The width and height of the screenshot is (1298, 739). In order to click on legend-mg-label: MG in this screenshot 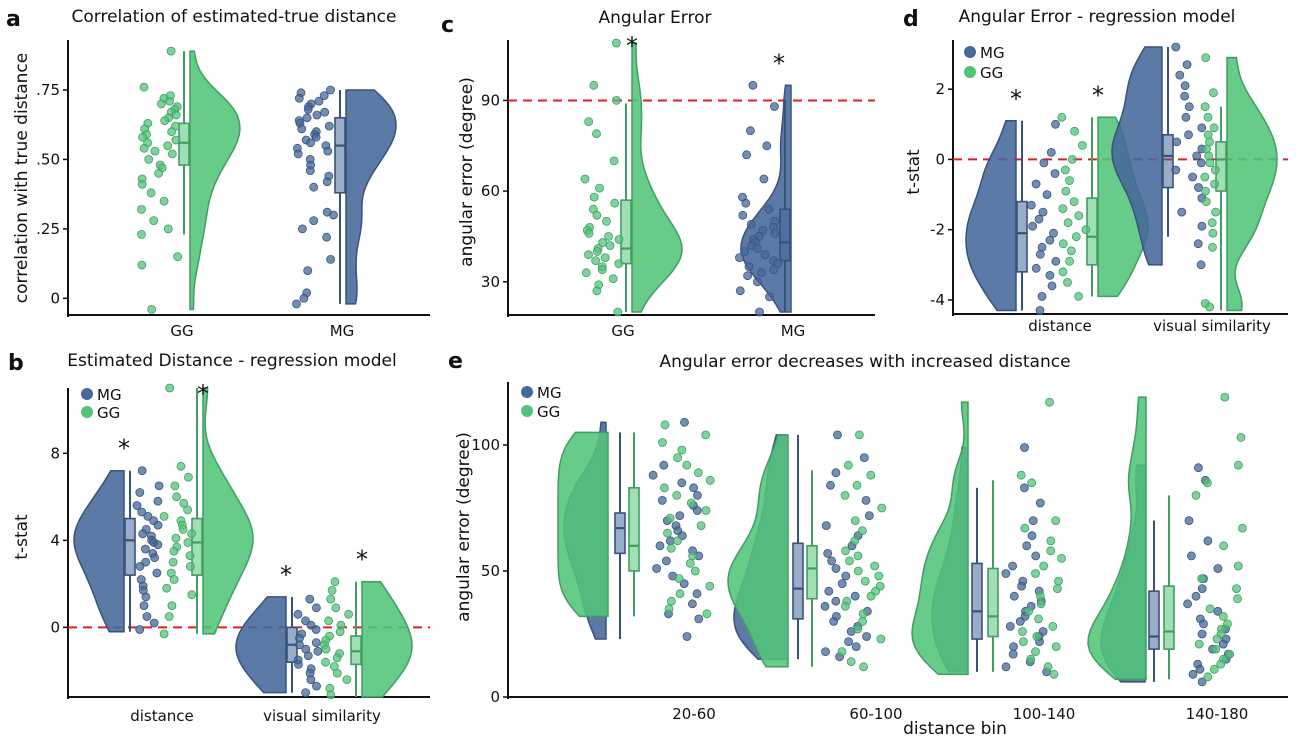, I will do `click(109, 395)`.